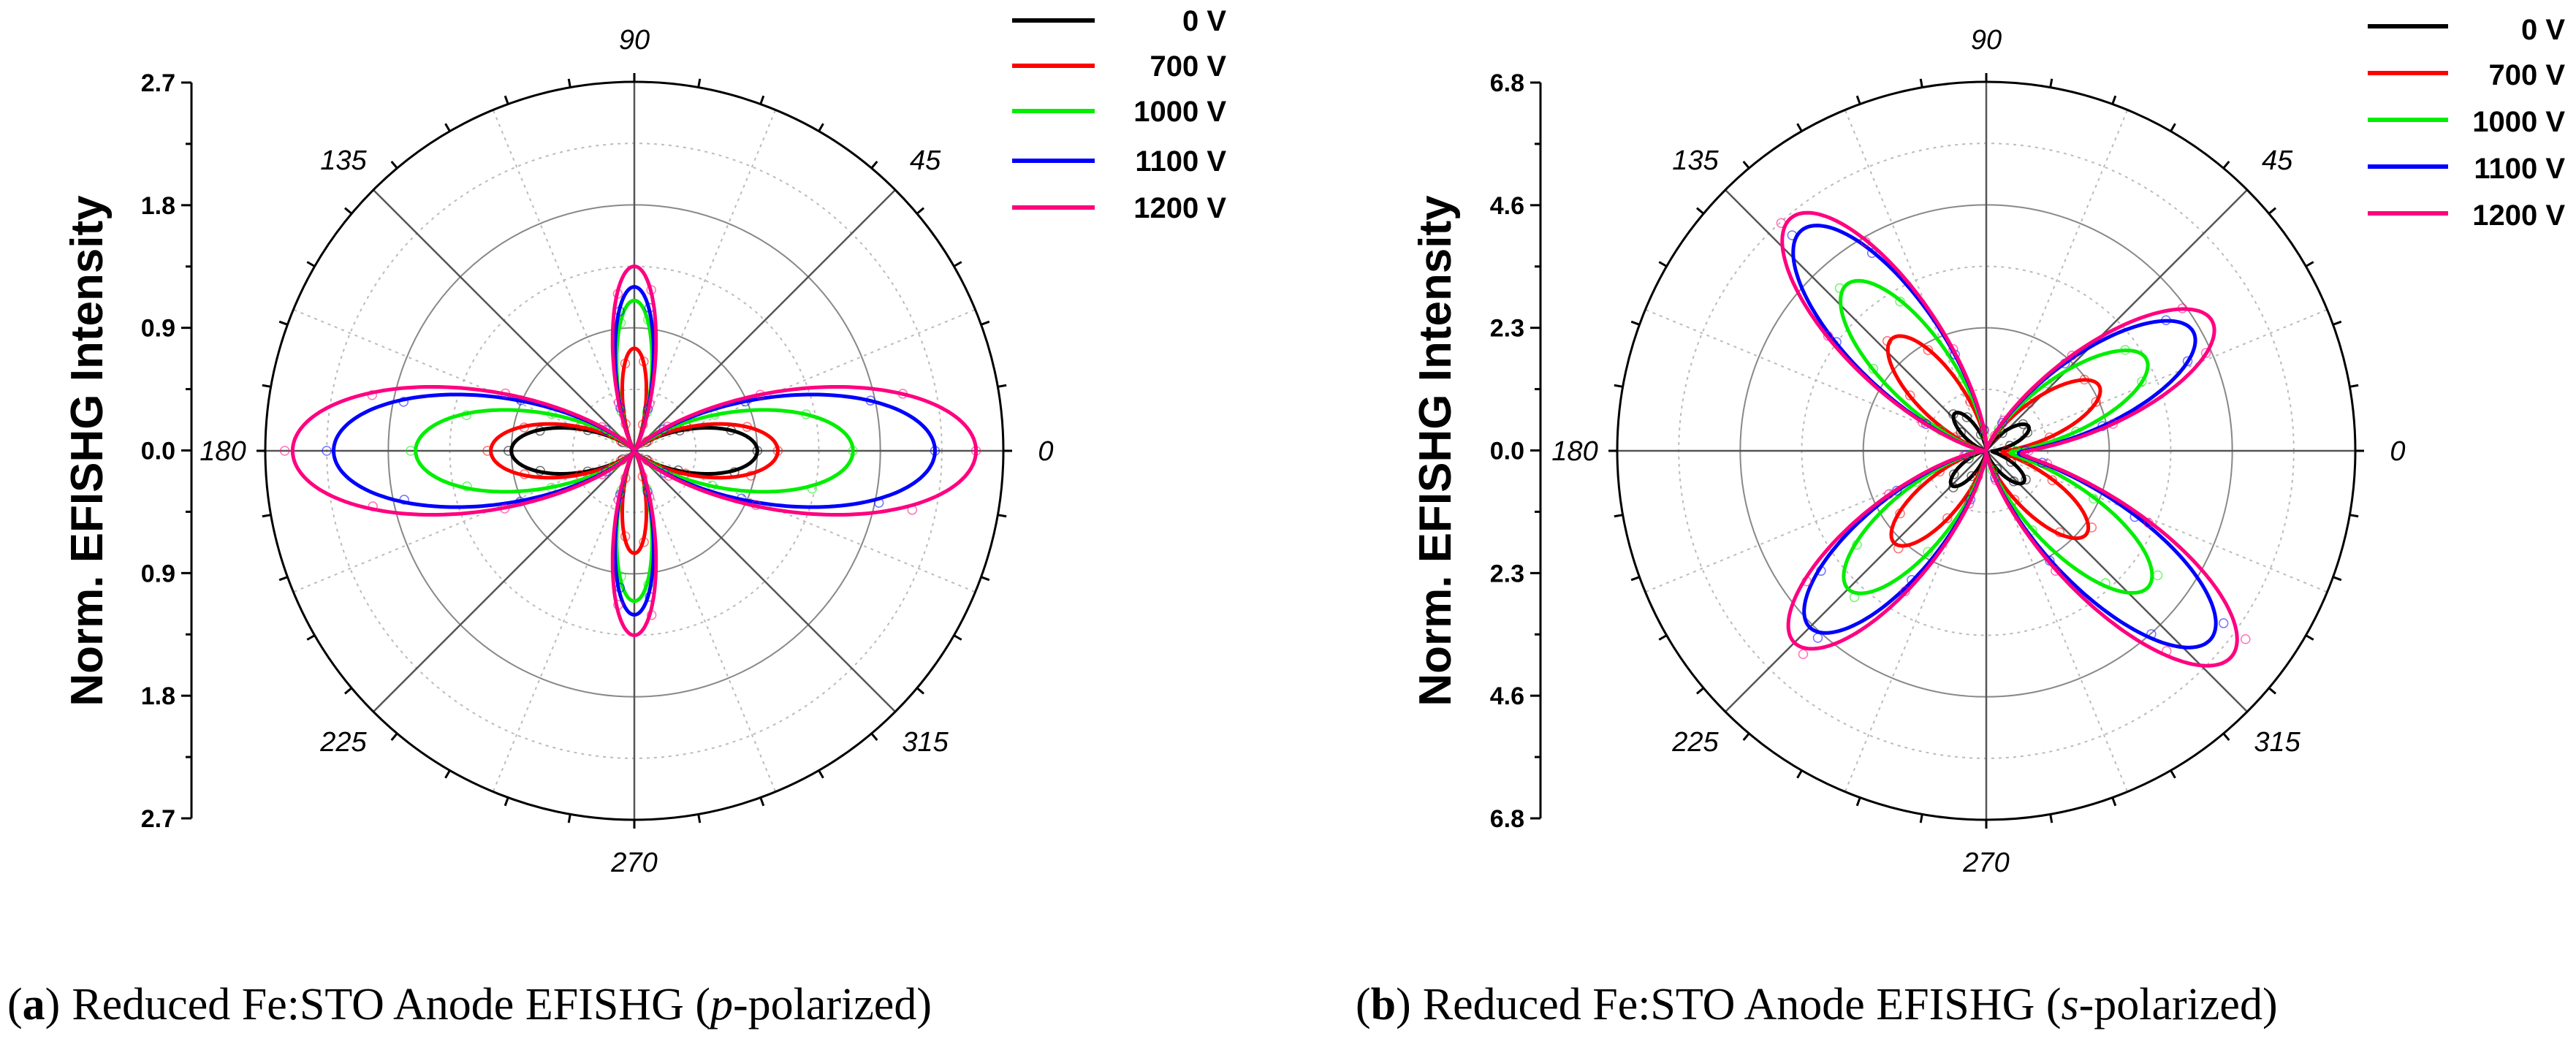 The width and height of the screenshot is (2576, 1058). I want to click on angle-label: 90, so click(1987, 40).